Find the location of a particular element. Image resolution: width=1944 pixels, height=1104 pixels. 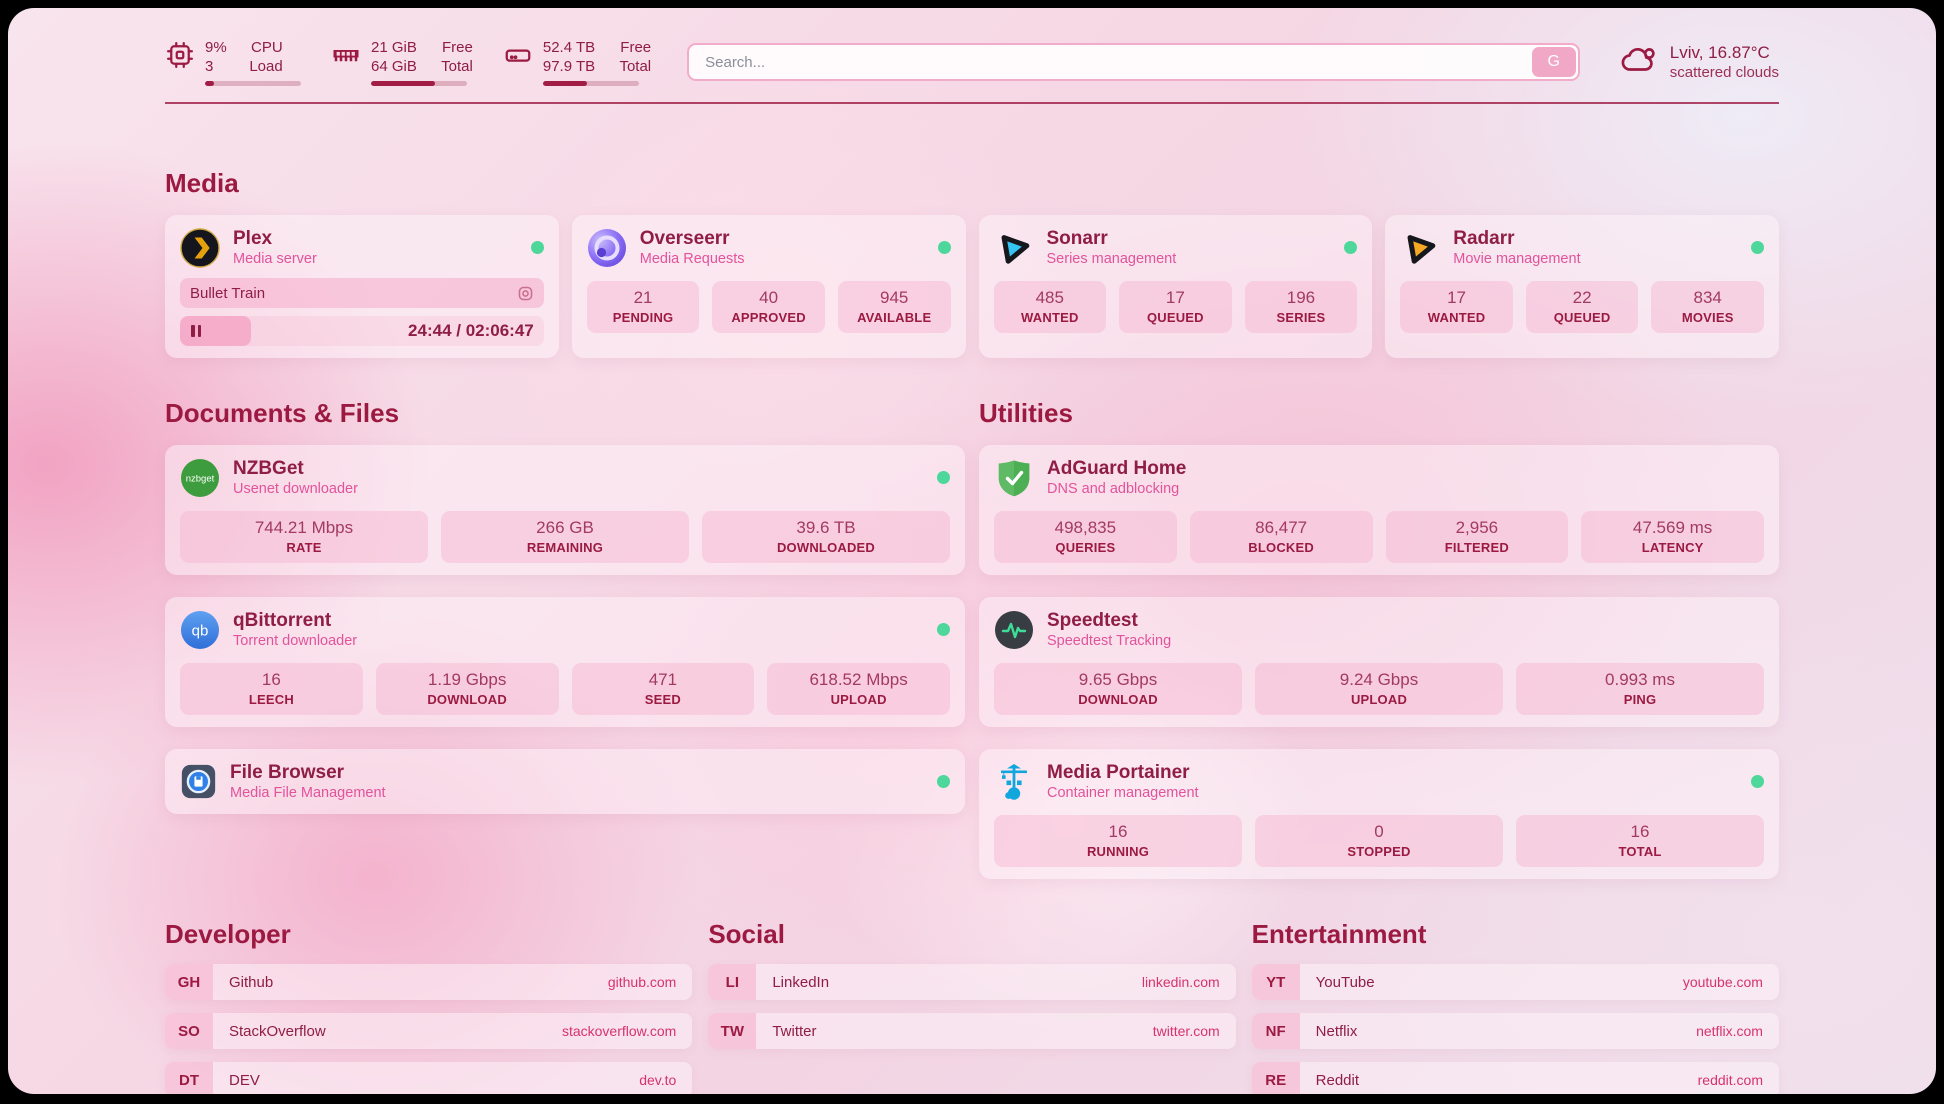

section-title-documents: Documents & Files is located at coordinates (282, 413).